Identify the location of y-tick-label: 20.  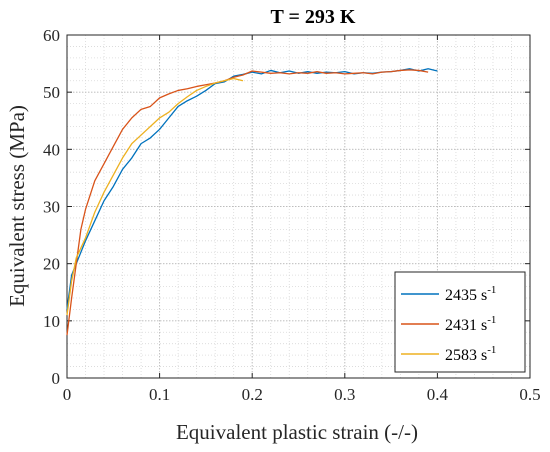
(51, 264).